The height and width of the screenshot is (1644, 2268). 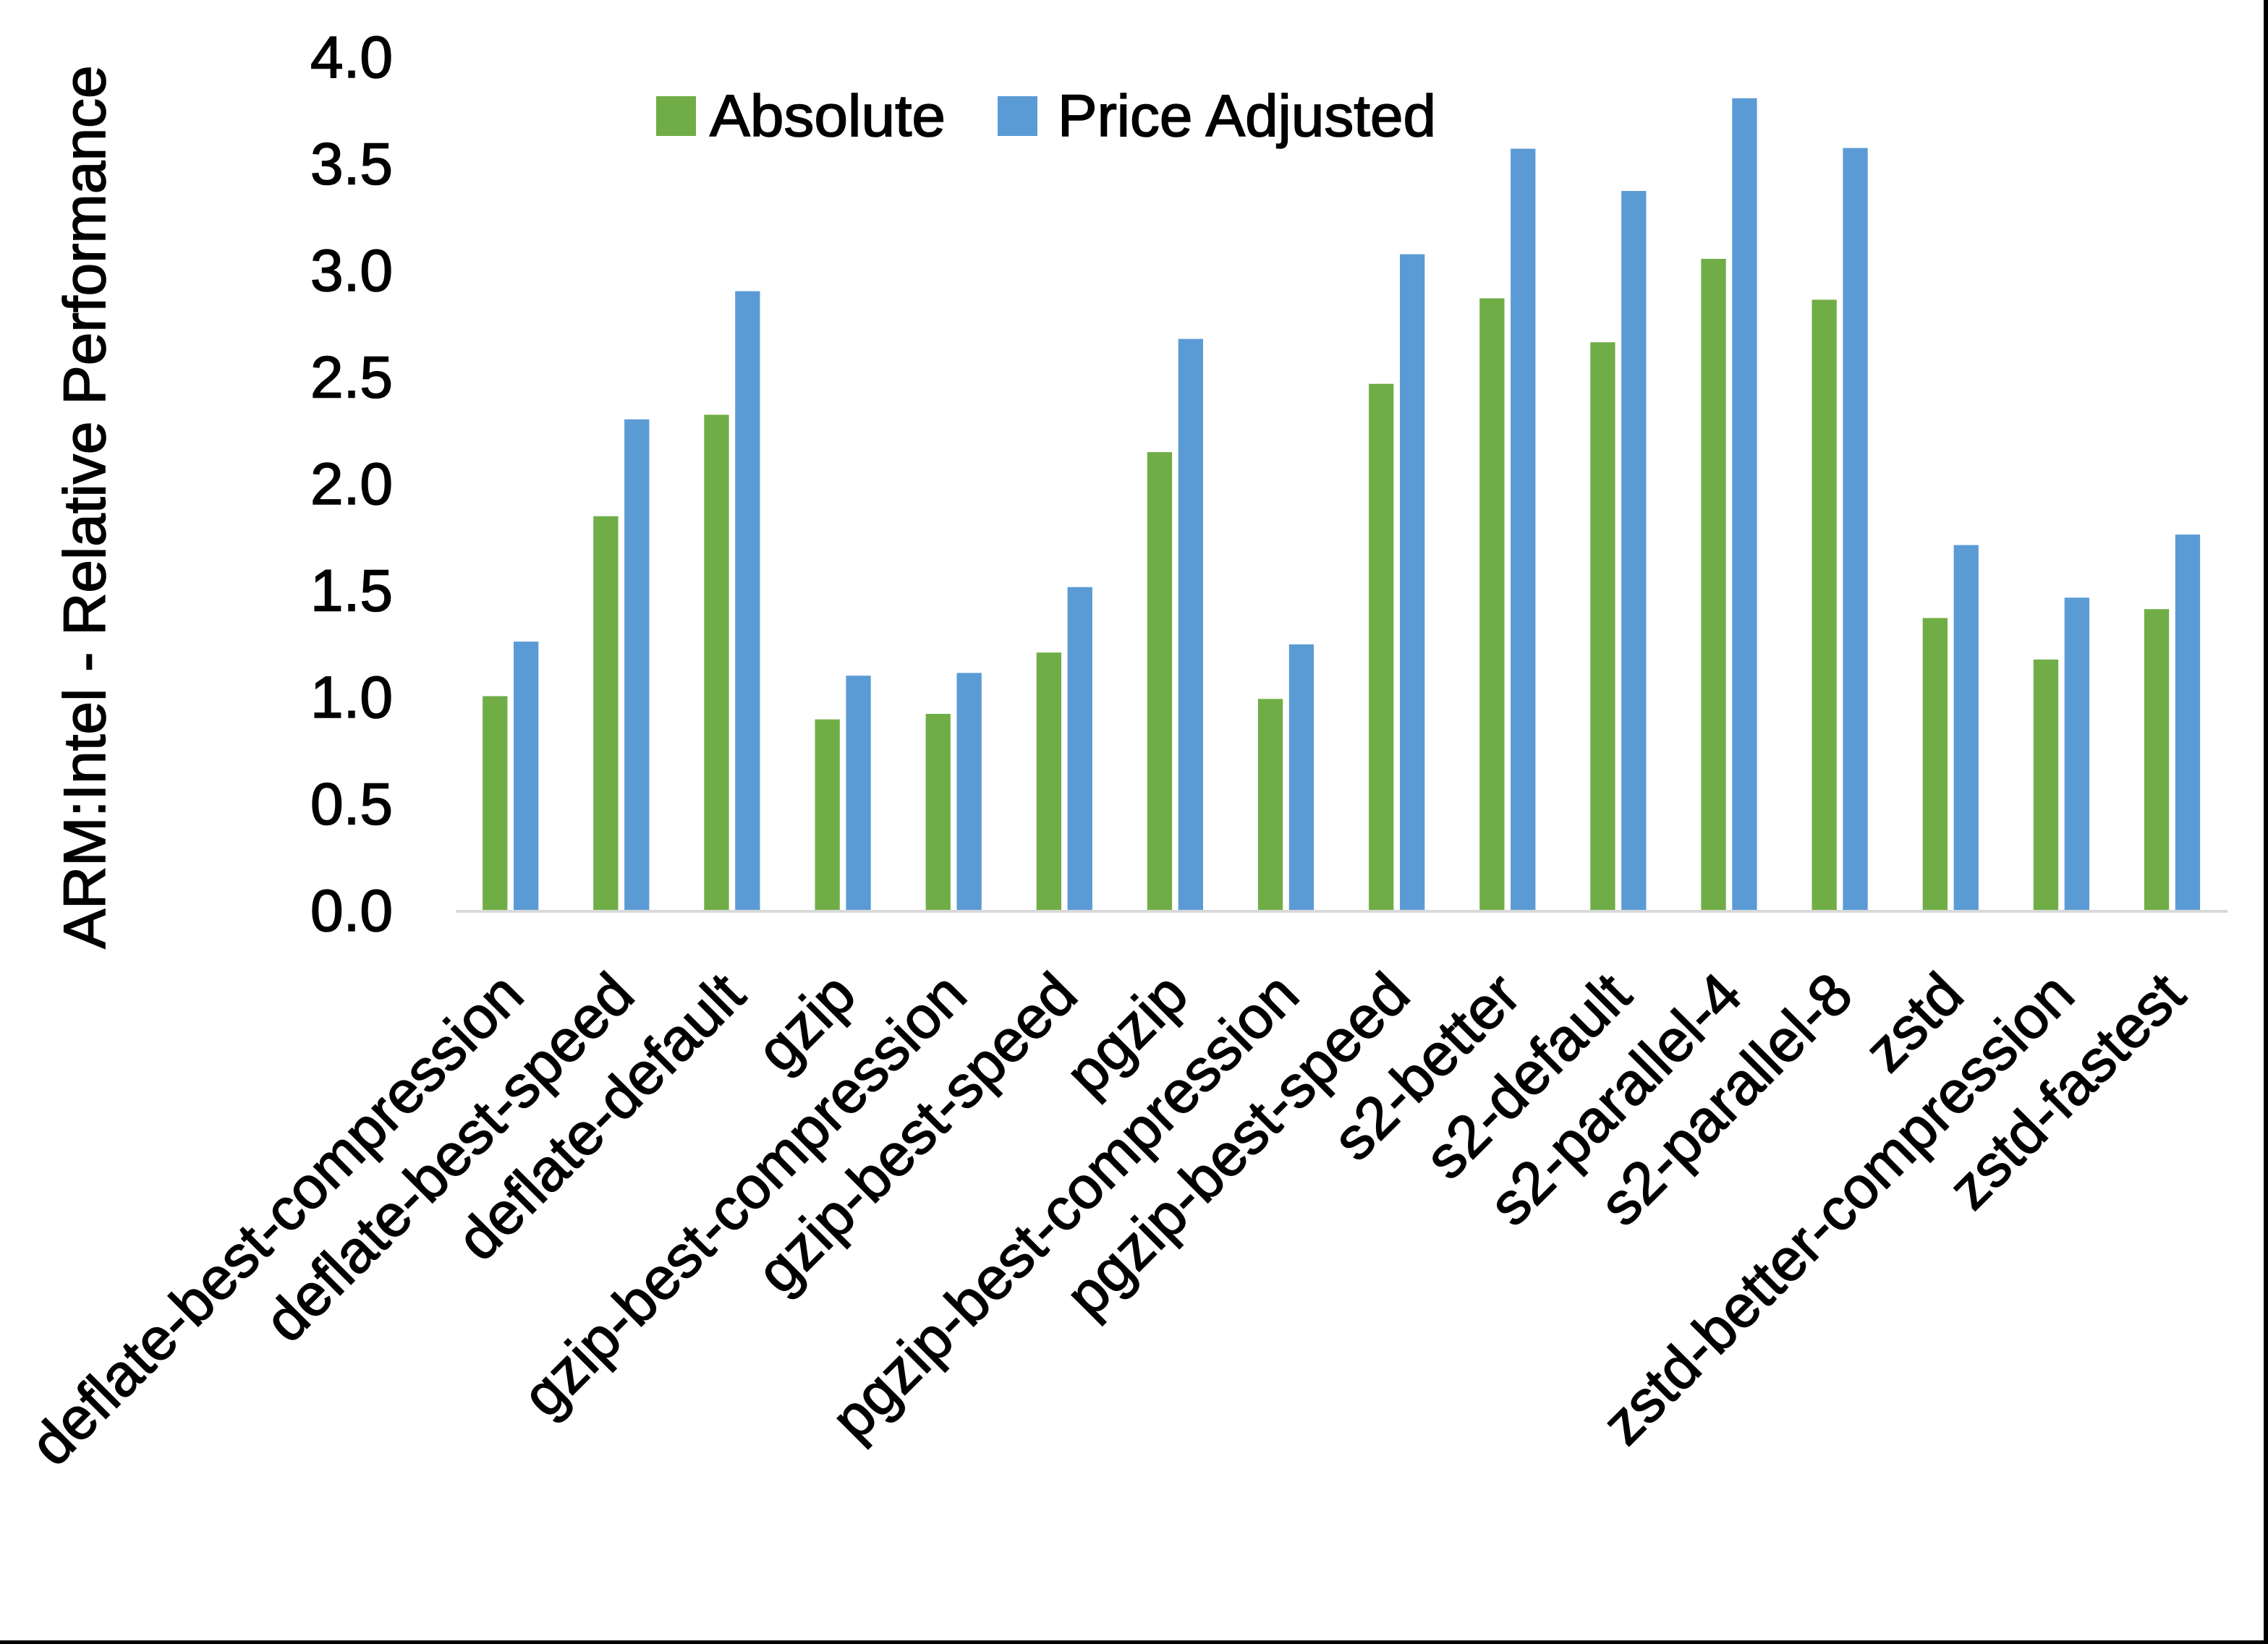 What do you see at coordinates (351, 591) in the screenshot?
I see `svg-text: 1.5` at bounding box center [351, 591].